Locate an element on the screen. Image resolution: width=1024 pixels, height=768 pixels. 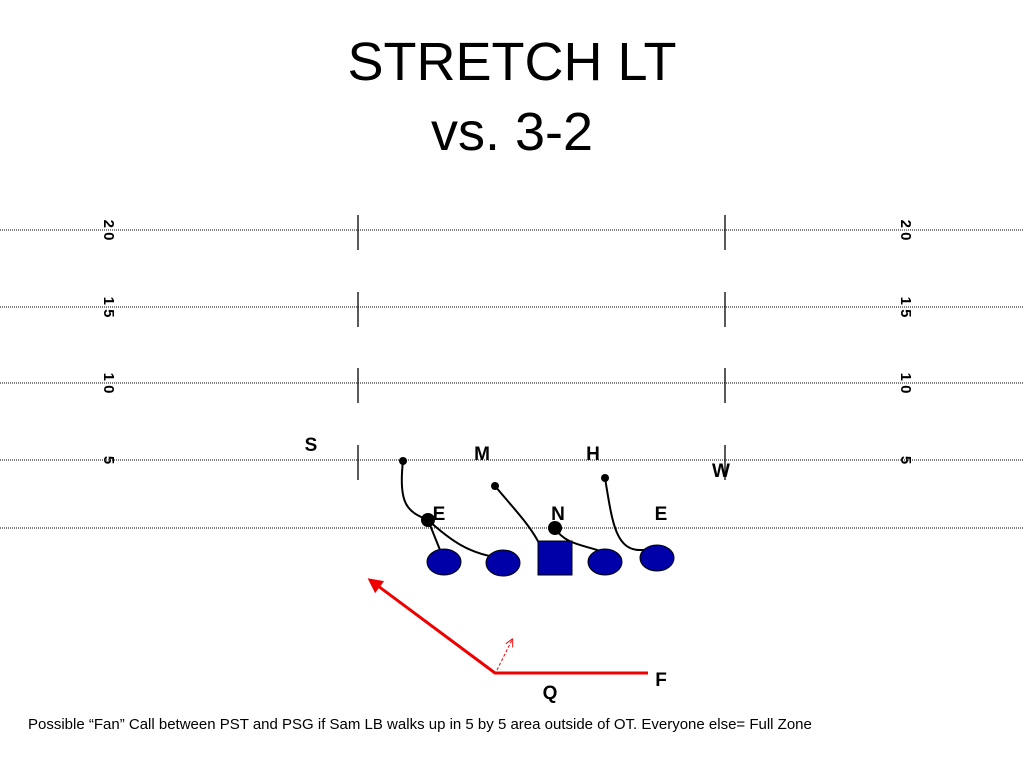
defenders-dots is located at coordinates (504, 496).